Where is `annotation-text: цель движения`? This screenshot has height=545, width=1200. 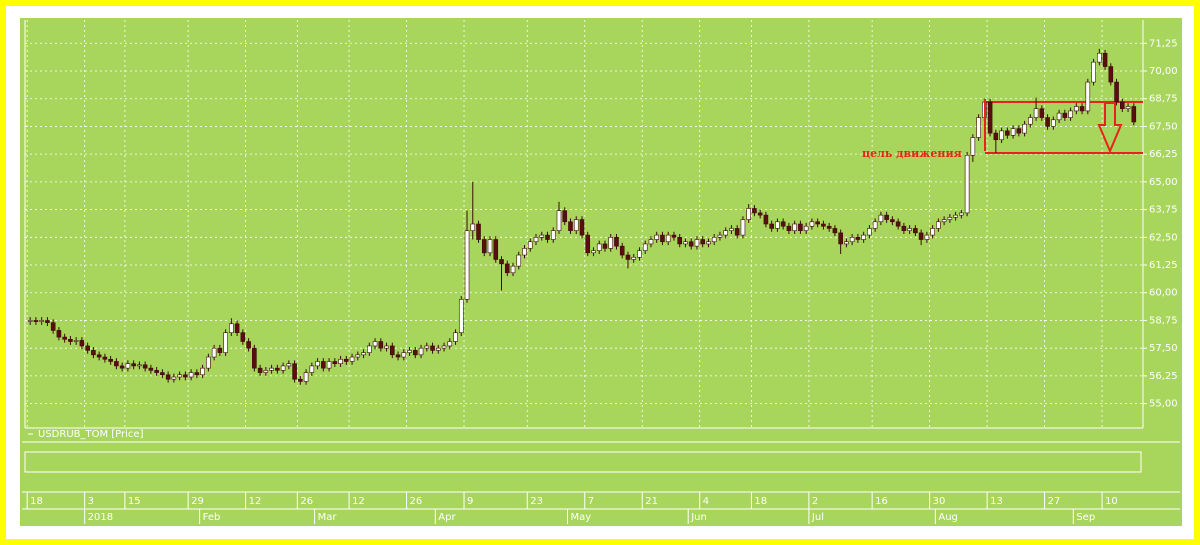 annotation-text: цель движения is located at coordinates (912, 153).